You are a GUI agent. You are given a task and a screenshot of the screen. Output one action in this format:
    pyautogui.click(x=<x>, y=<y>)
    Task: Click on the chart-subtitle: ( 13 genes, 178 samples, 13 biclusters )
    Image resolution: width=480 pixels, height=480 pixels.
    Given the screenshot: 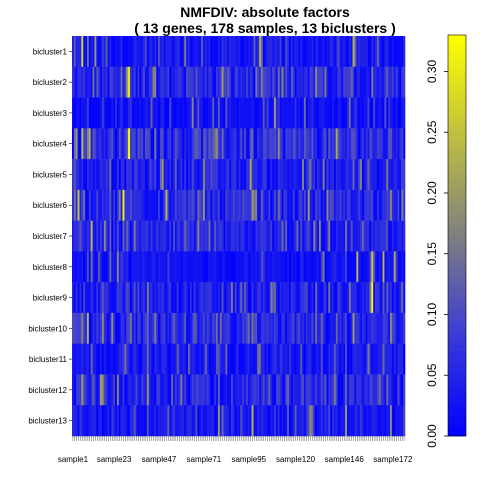 What is the action you would take?
    pyautogui.click(x=264, y=28)
    